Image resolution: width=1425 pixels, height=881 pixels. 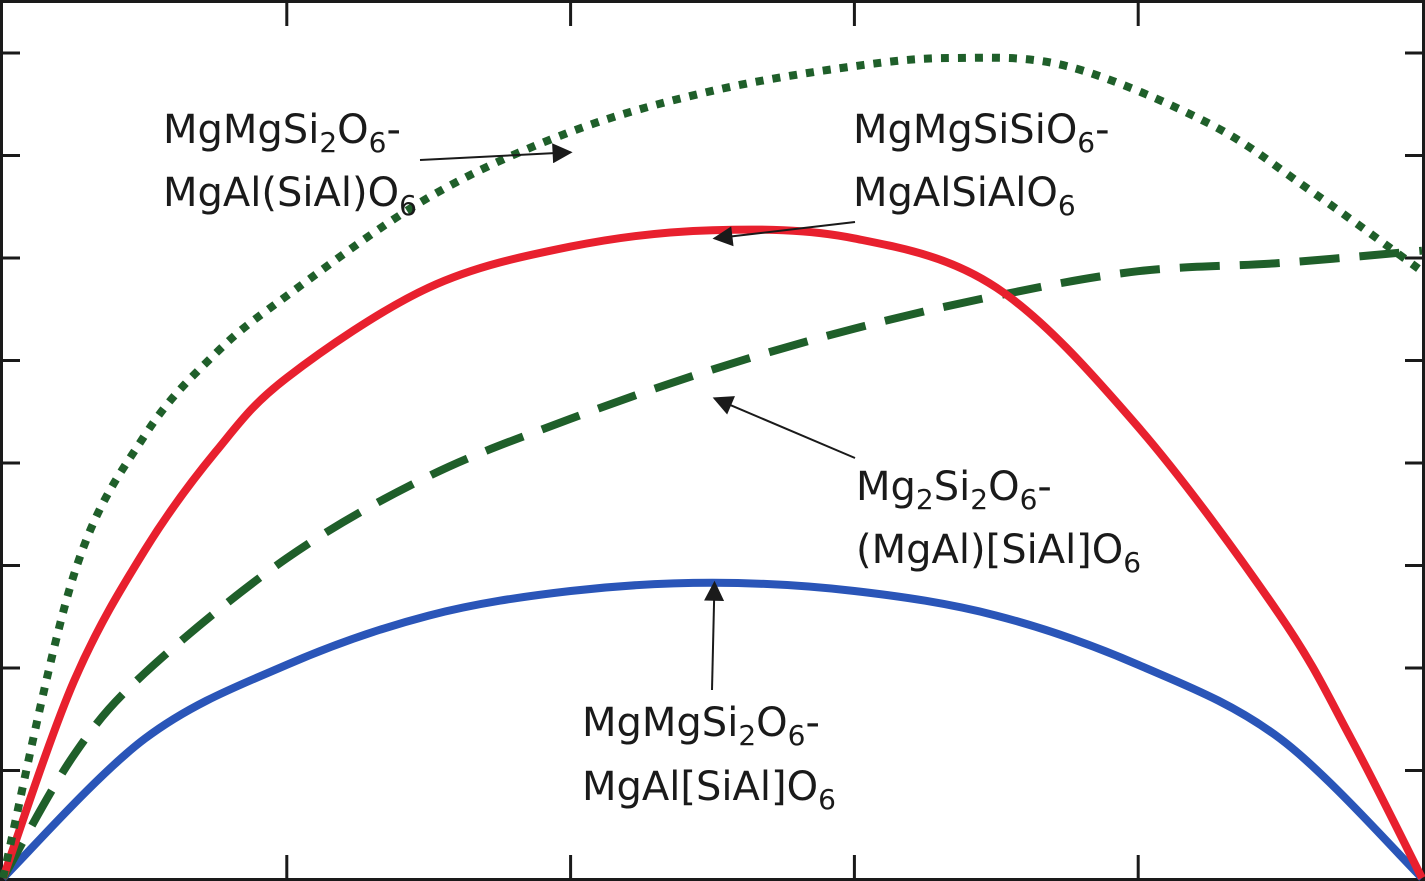 I want to click on annotation-4-arrow, so click(x=714, y=635).